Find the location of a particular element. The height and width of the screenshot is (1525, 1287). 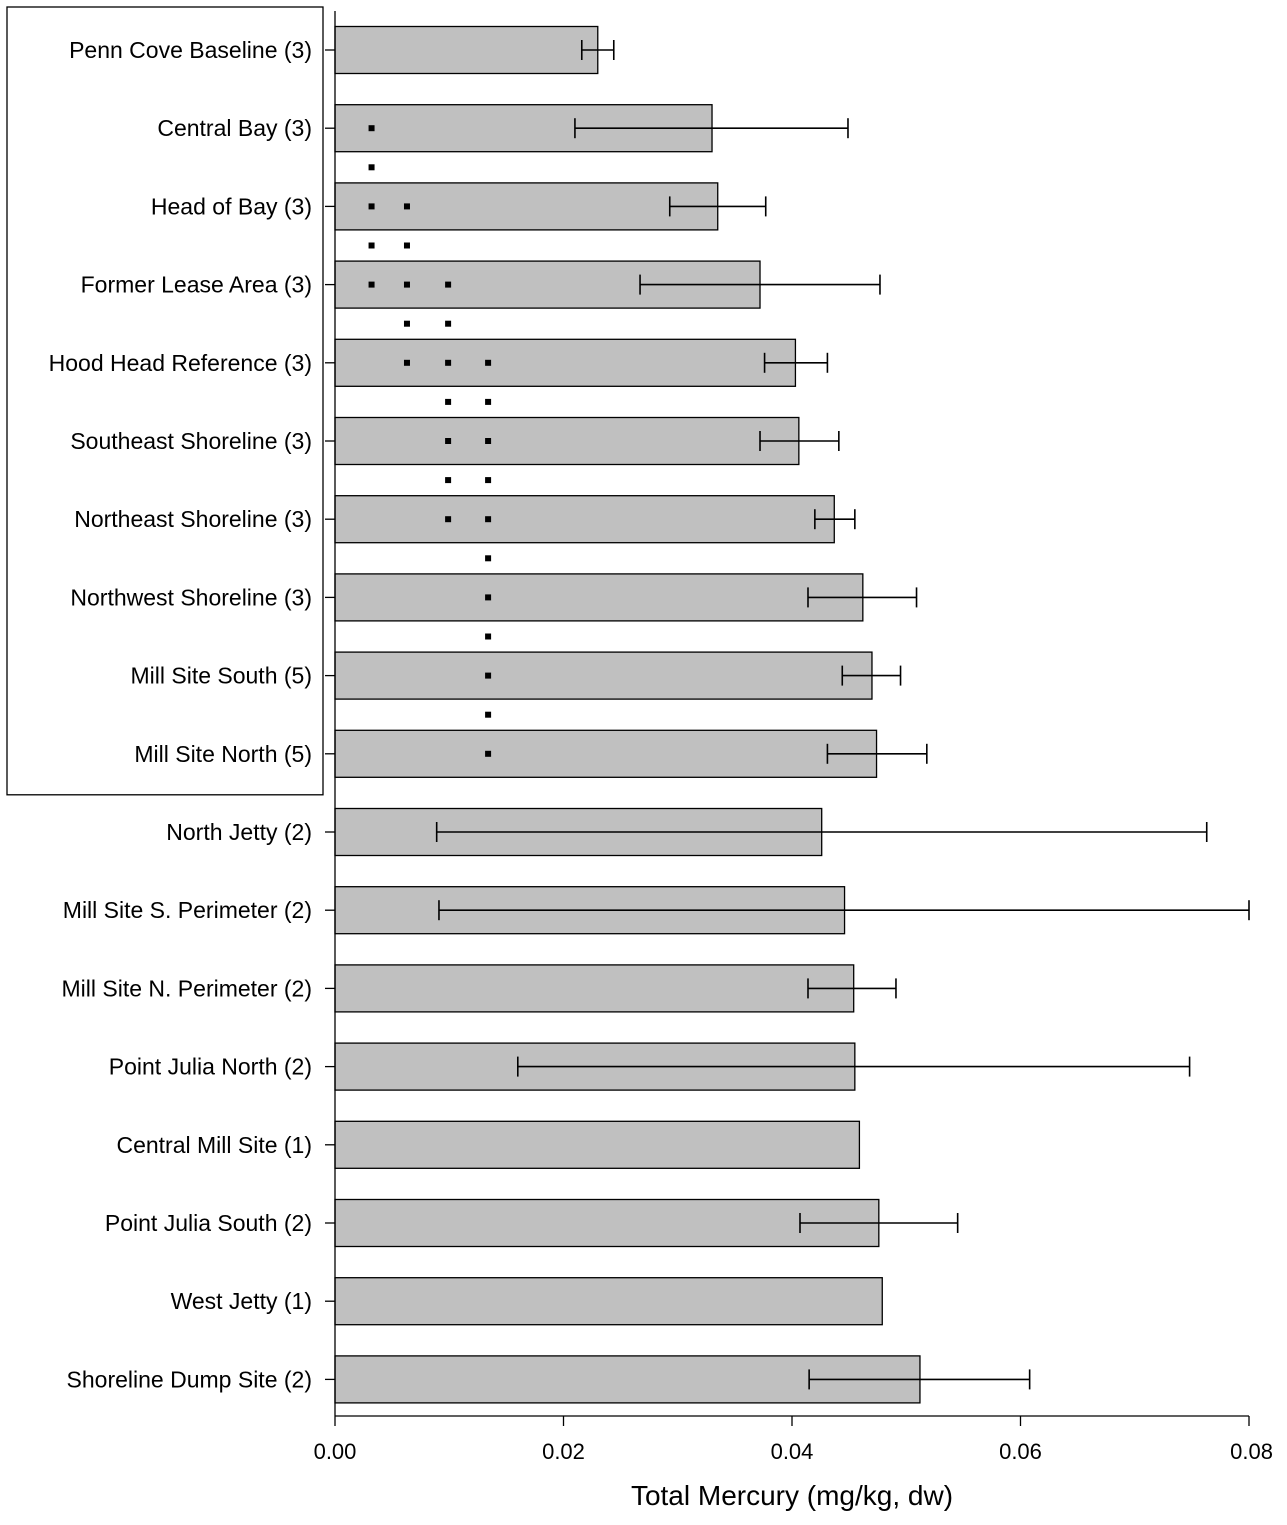

category-label: Former Lease Area (3) is located at coordinates (196, 285).